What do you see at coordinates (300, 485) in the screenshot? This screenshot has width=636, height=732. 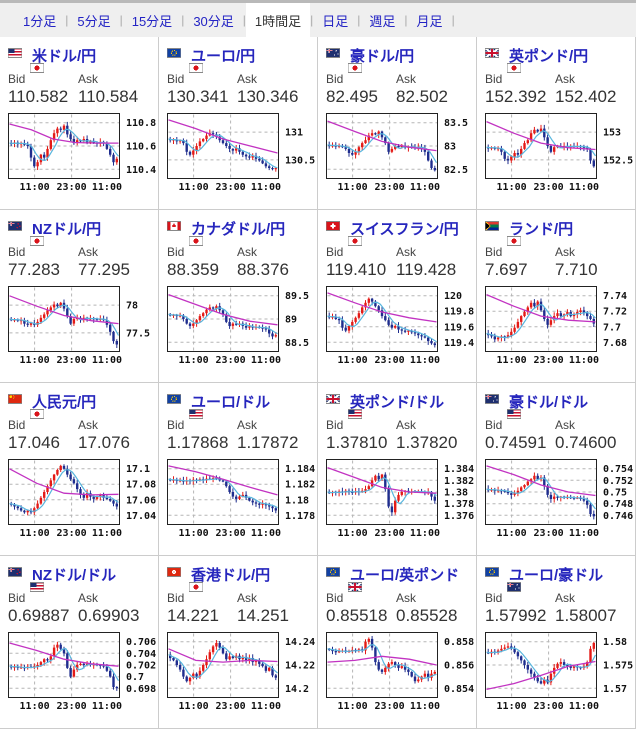 I see `svg-text: 1.182` at bounding box center [300, 485].